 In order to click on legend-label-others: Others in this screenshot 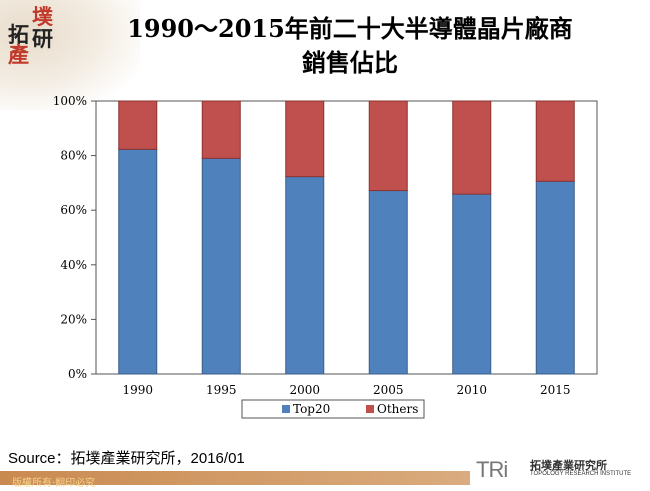, I will do `click(397, 409)`.